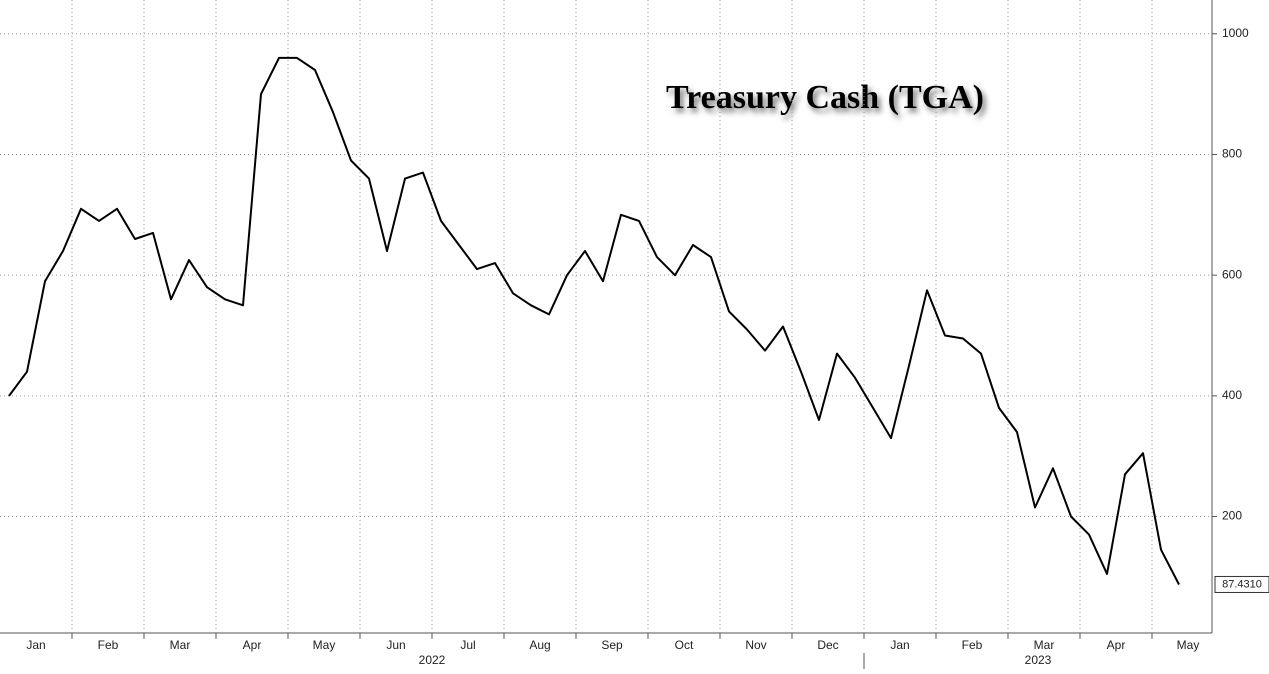 Image resolution: width=1269 pixels, height=674 pixels. What do you see at coordinates (827, 645) in the screenshot?
I see `x-tick-label: Dec` at bounding box center [827, 645].